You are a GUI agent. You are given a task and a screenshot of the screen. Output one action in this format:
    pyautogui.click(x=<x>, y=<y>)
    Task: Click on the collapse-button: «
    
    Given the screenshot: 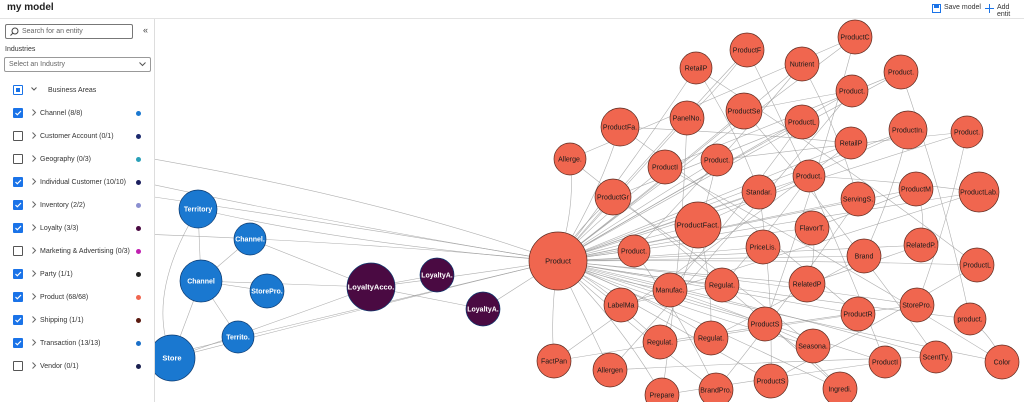 What is the action you would take?
    pyautogui.click(x=146, y=30)
    